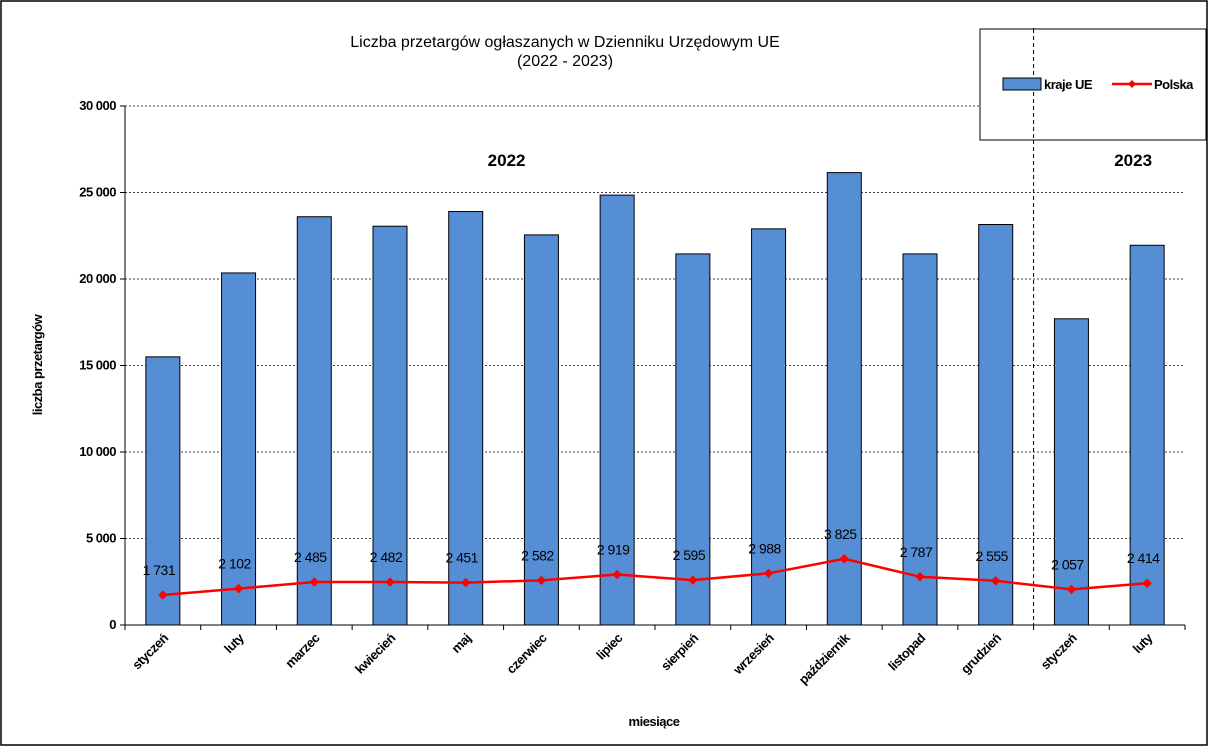  I want to click on chart-subtitle: (2022 - 2023), so click(565, 61).